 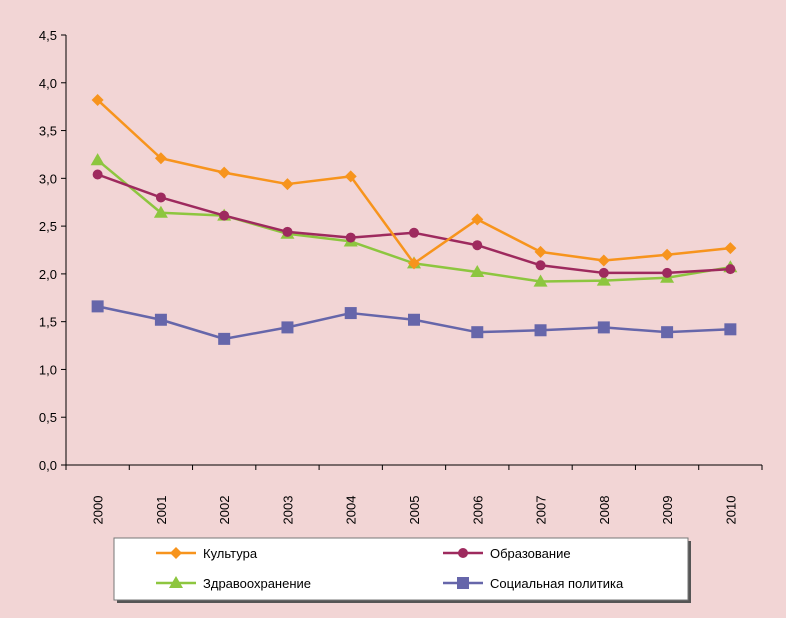 I want to click on x-tick-label: 2003, so click(x=287, y=510).